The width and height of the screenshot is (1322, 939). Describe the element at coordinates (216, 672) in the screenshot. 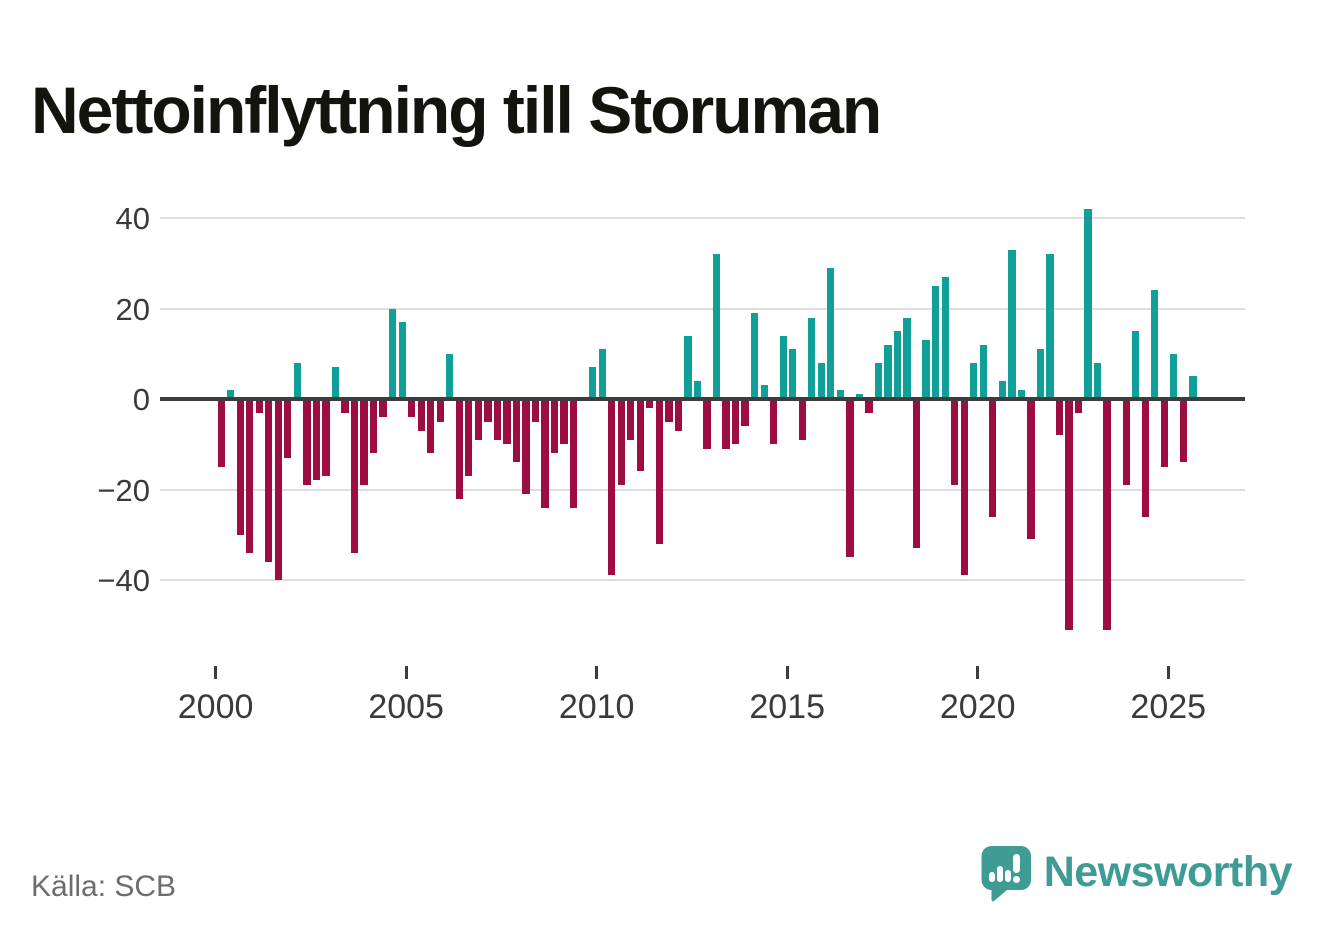

I see `x-tick-2000` at that location.